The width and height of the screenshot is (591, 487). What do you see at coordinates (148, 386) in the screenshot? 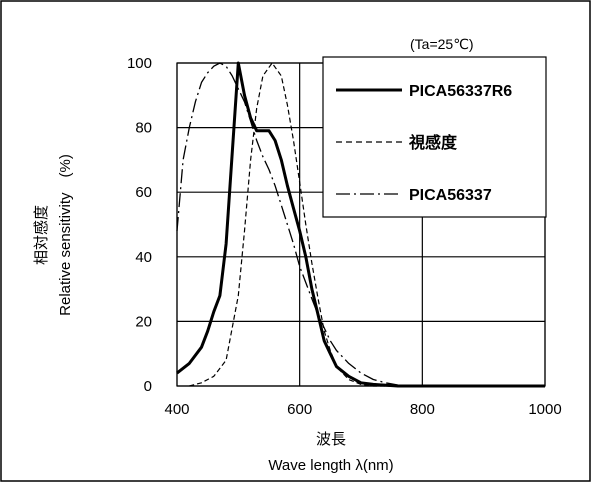
I see `y-tick-label: 0` at bounding box center [148, 386].